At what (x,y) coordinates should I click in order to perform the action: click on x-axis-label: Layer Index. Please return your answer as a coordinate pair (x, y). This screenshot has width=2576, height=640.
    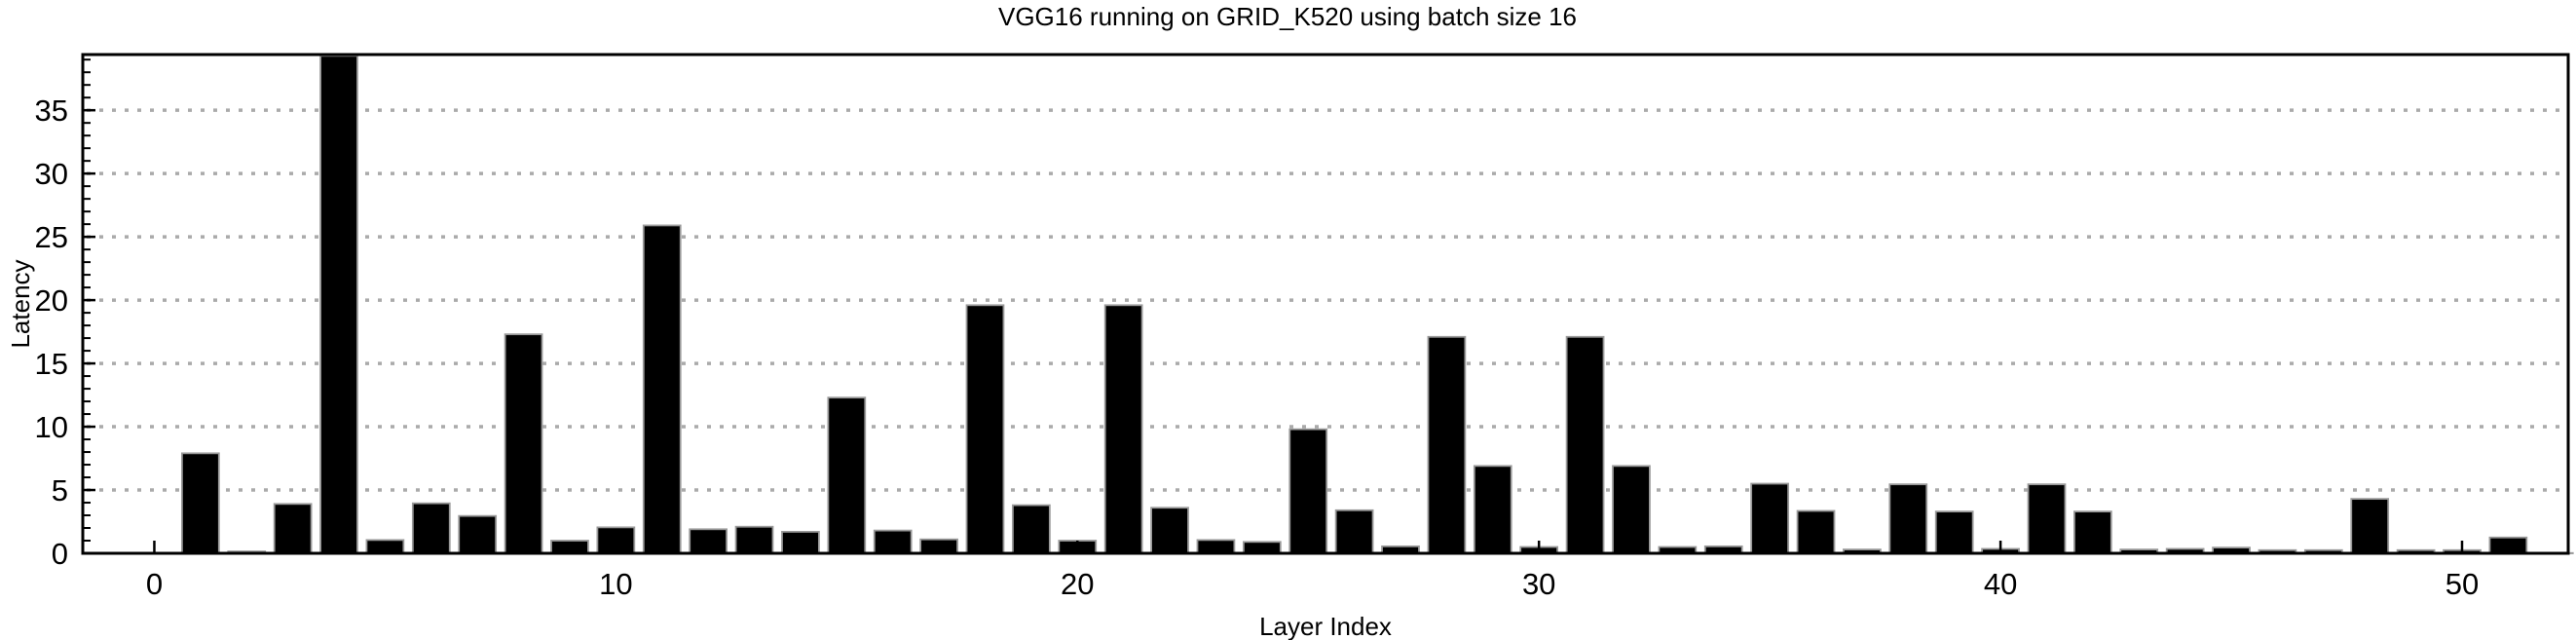
    Looking at the image, I should click on (1325, 626).